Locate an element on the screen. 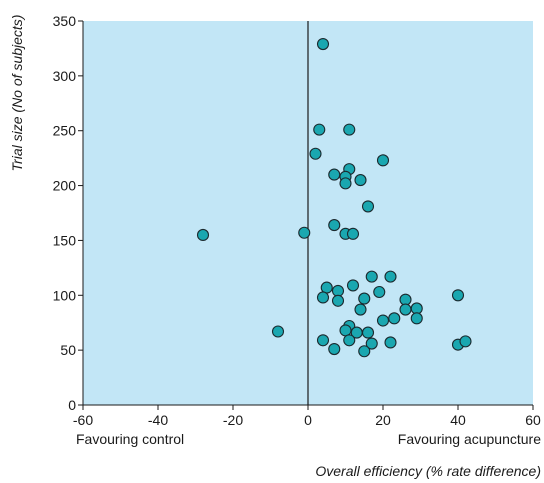 The width and height of the screenshot is (544, 483). x-tick-label: 60 is located at coordinates (533, 420).